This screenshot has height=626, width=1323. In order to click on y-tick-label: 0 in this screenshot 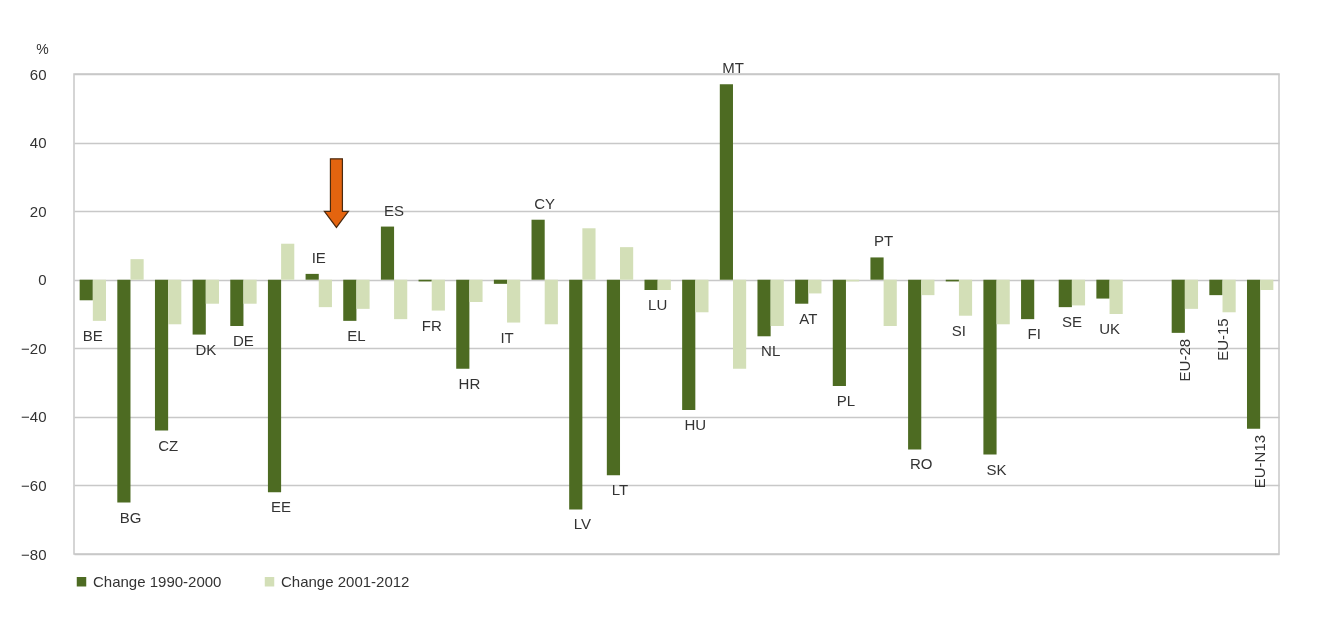, I will do `click(42, 280)`.